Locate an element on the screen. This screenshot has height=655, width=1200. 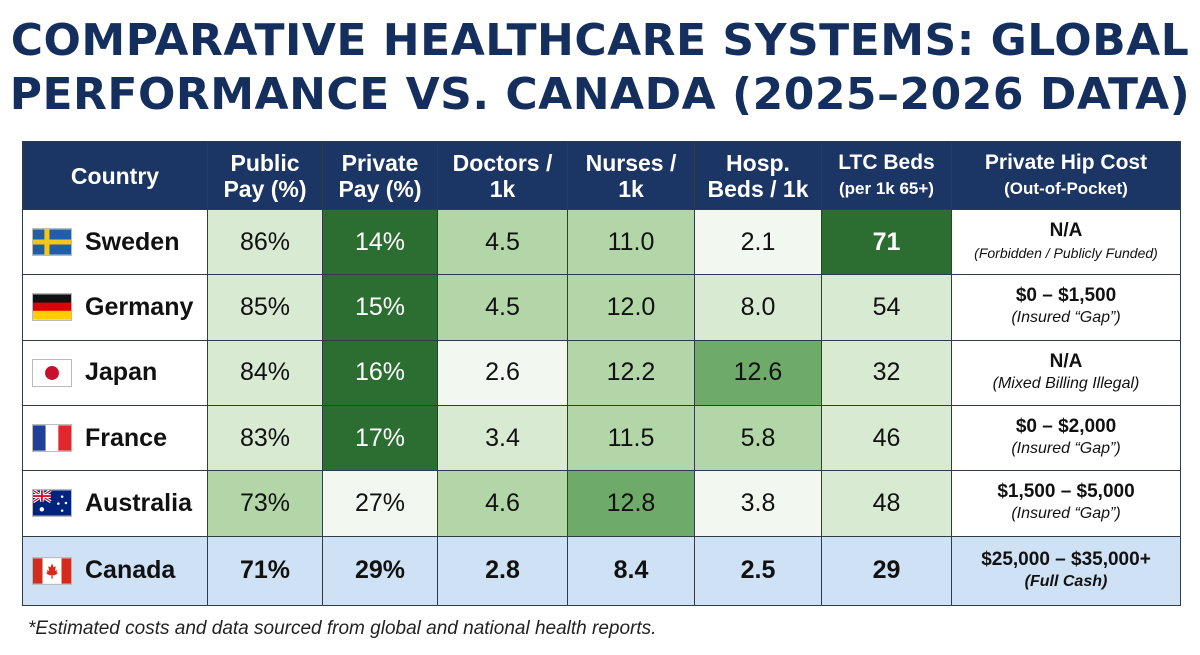
cell-doctors: 2.8 is located at coordinates (502, 571).